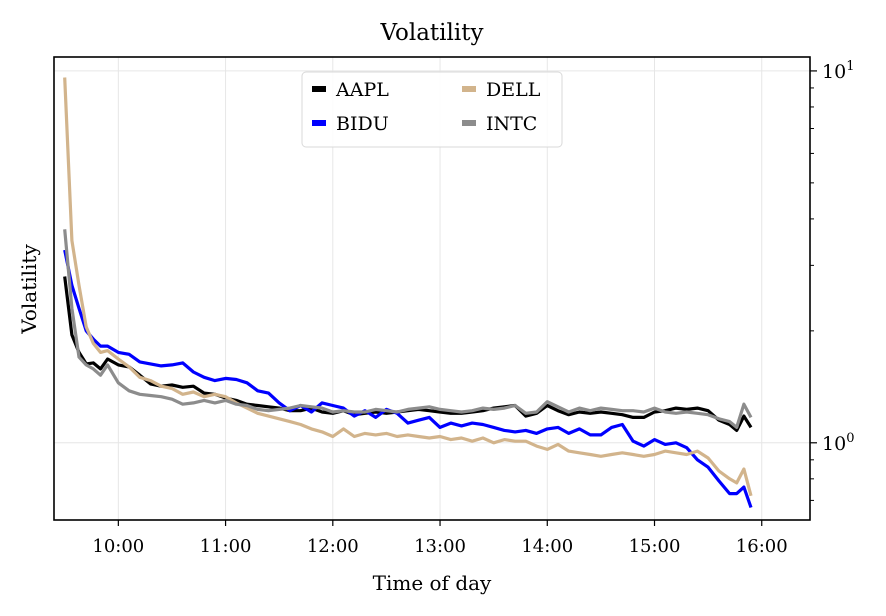 Image resolution: width=886 pixels, height=616 pixels. Describe the element at coordinates (226, 546) in the screenshot. I see `x-tick-label: 11:00` at that location.